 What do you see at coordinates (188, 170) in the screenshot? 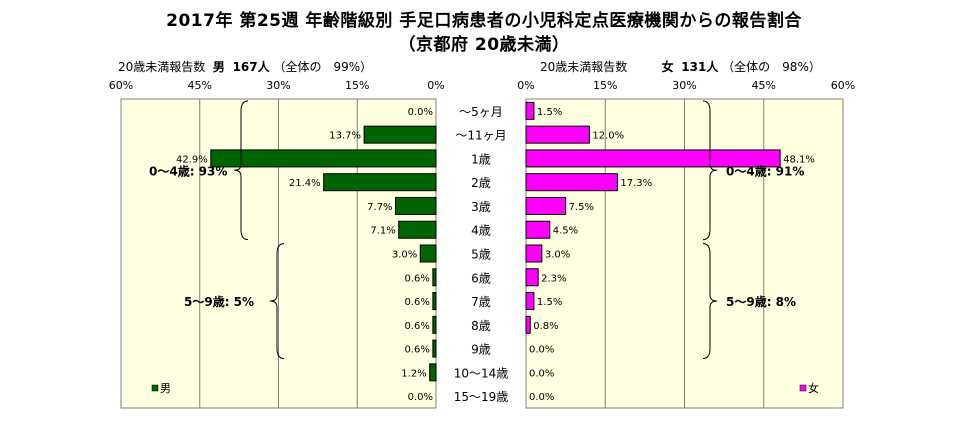
I see `group-label-left-0-4: 0～4歳: 93%` at bounding box center [188, 170].